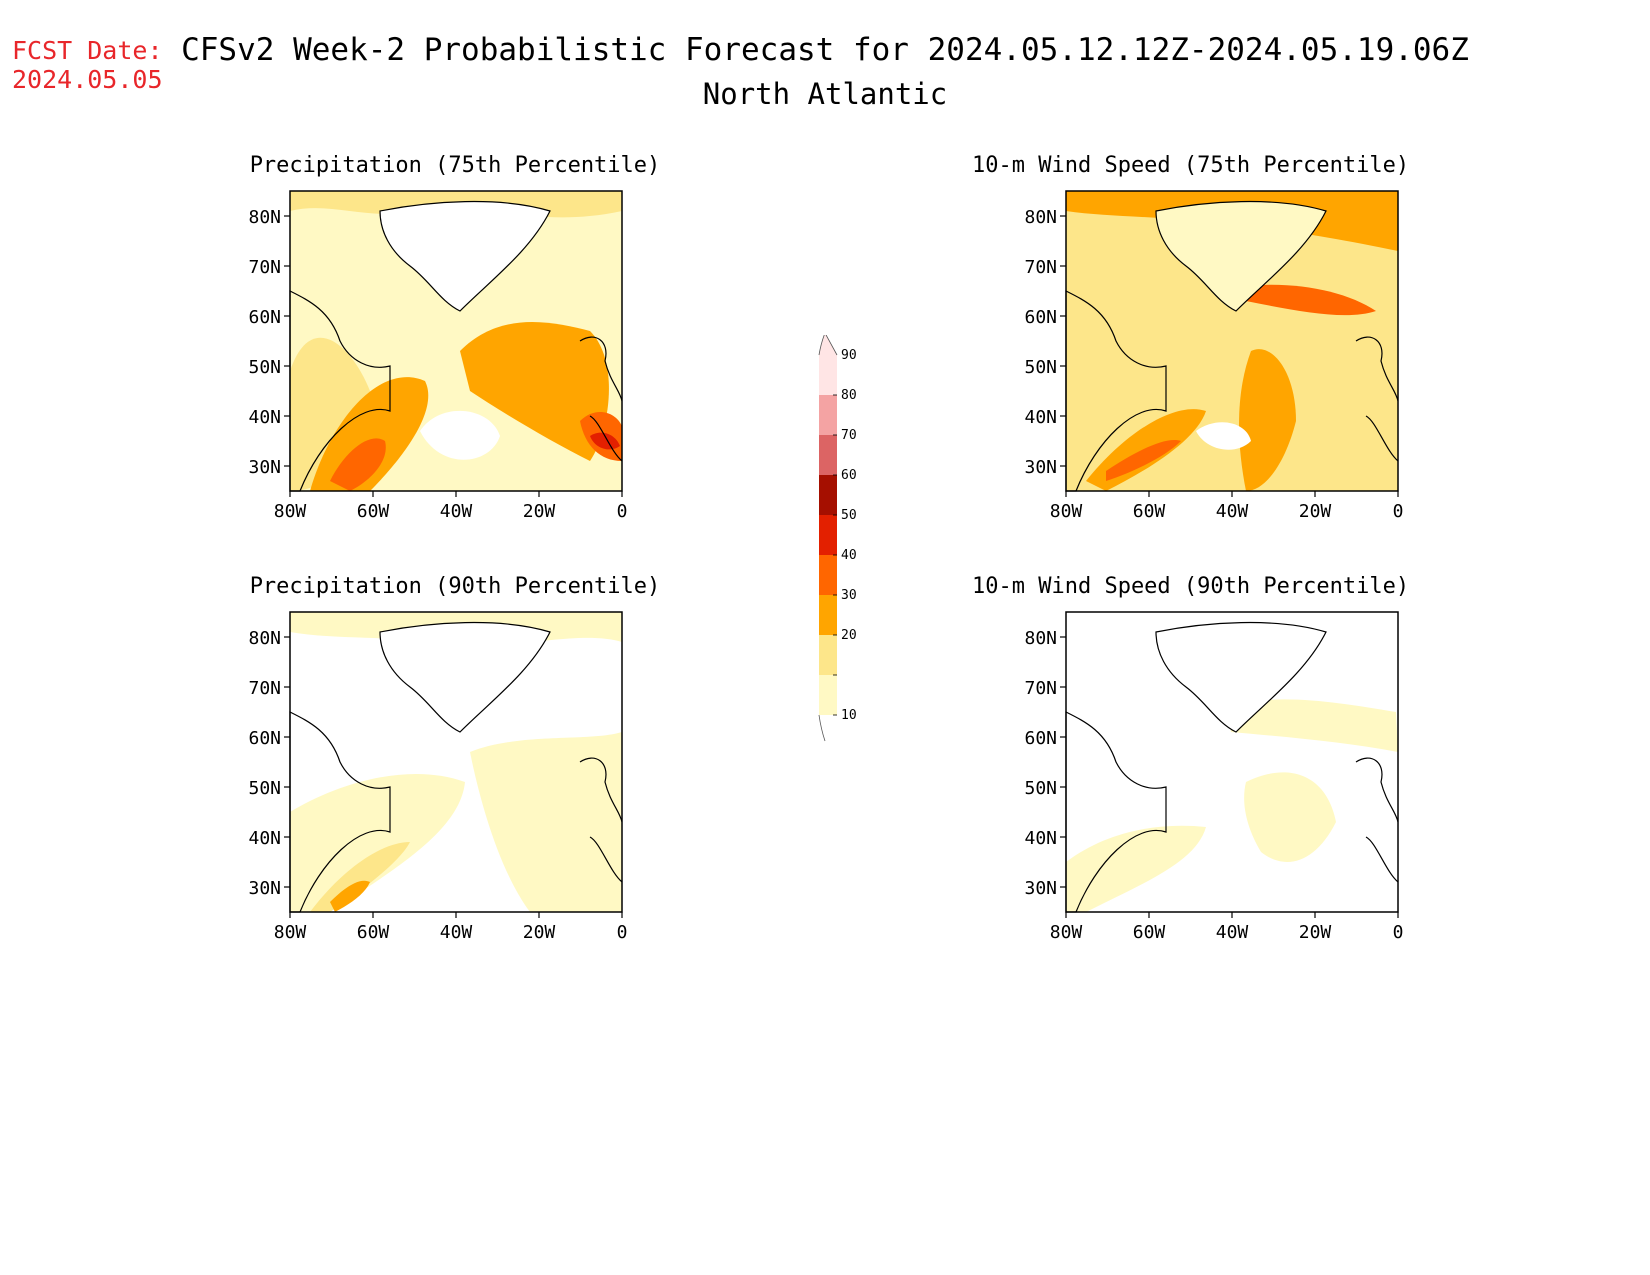  What do you see at coordinates (825, 94) in the screenshot?
I see `region-title: North Atlantic` at bounding box center [825, 94].